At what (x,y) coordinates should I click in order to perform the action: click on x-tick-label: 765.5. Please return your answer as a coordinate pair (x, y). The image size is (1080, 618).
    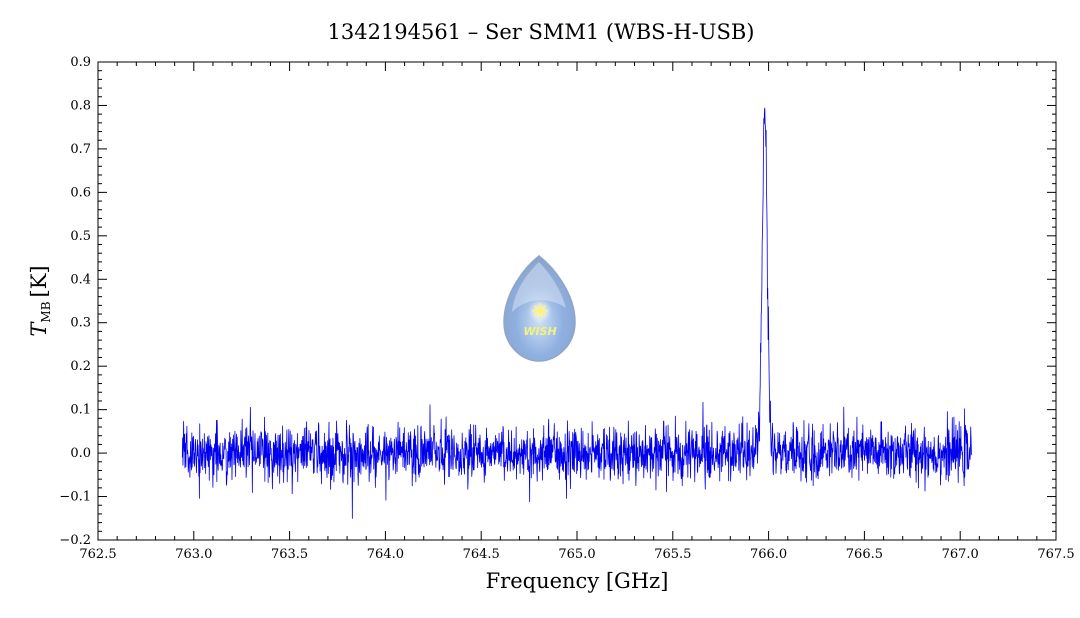
    Looking at the image, I should click on (672, 554).